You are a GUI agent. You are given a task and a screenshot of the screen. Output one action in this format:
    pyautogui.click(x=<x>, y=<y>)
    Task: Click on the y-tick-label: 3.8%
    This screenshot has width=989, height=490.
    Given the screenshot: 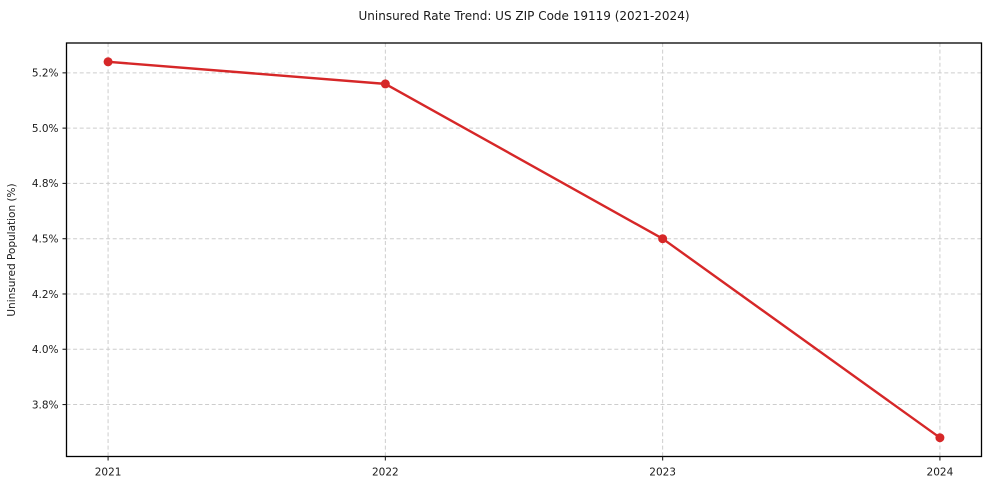 What is the action you would take?
    pyautogui.click(x=45, y=405)
    